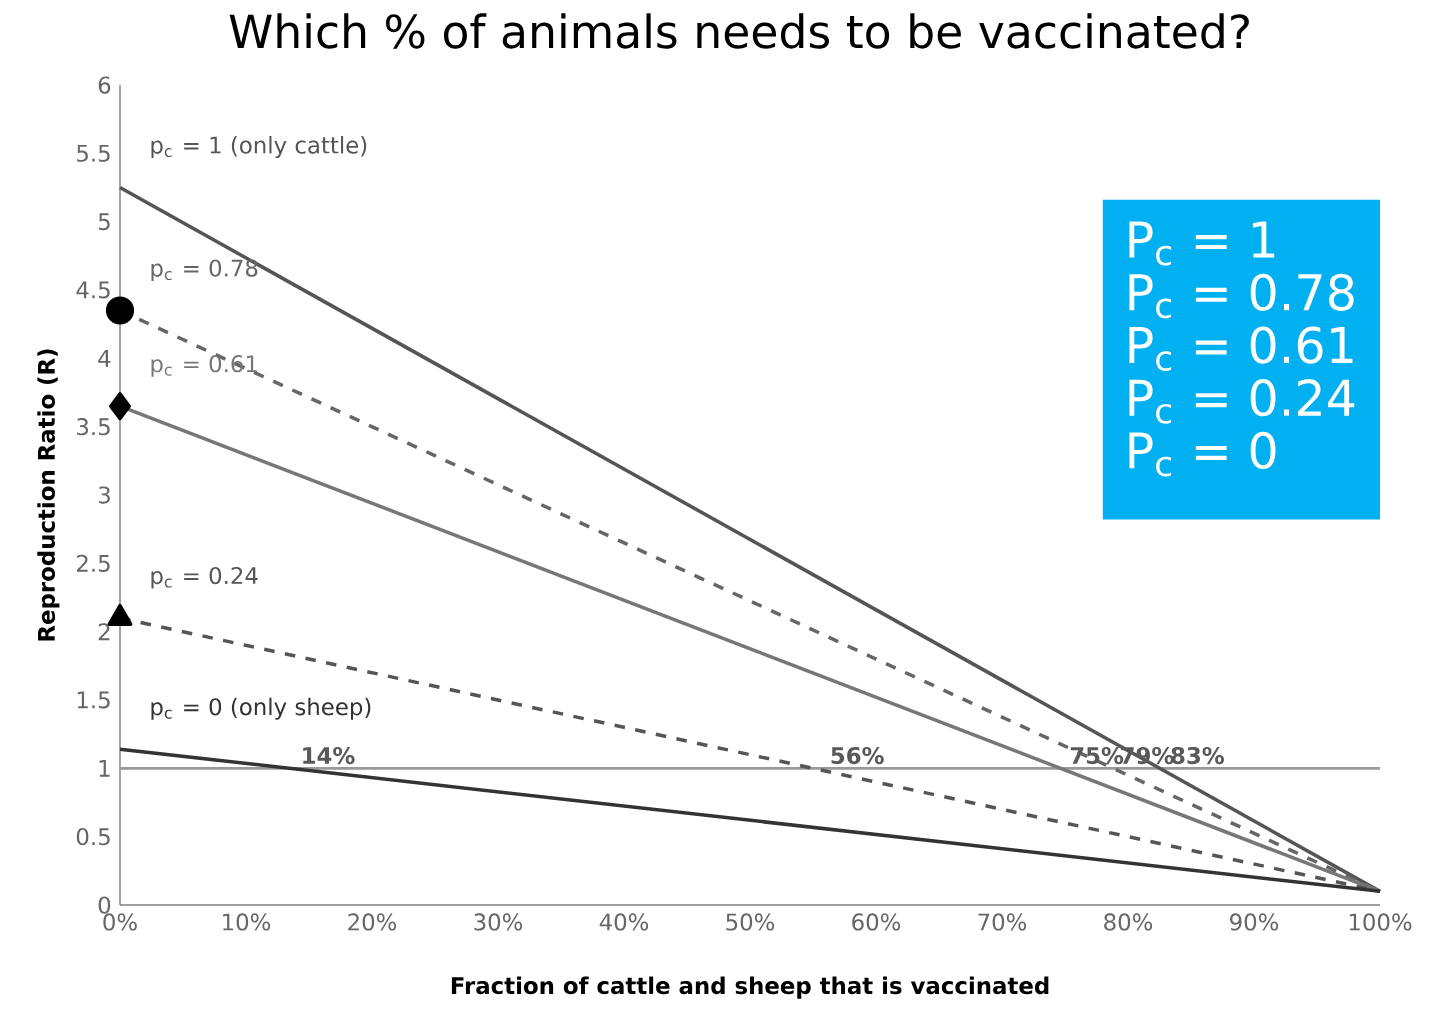 Image resolution: width=1441 pixels, height=1035 pixels. I want to click on chart-title: Which % of animals needs to be vaccinated?, so click(739, 31).